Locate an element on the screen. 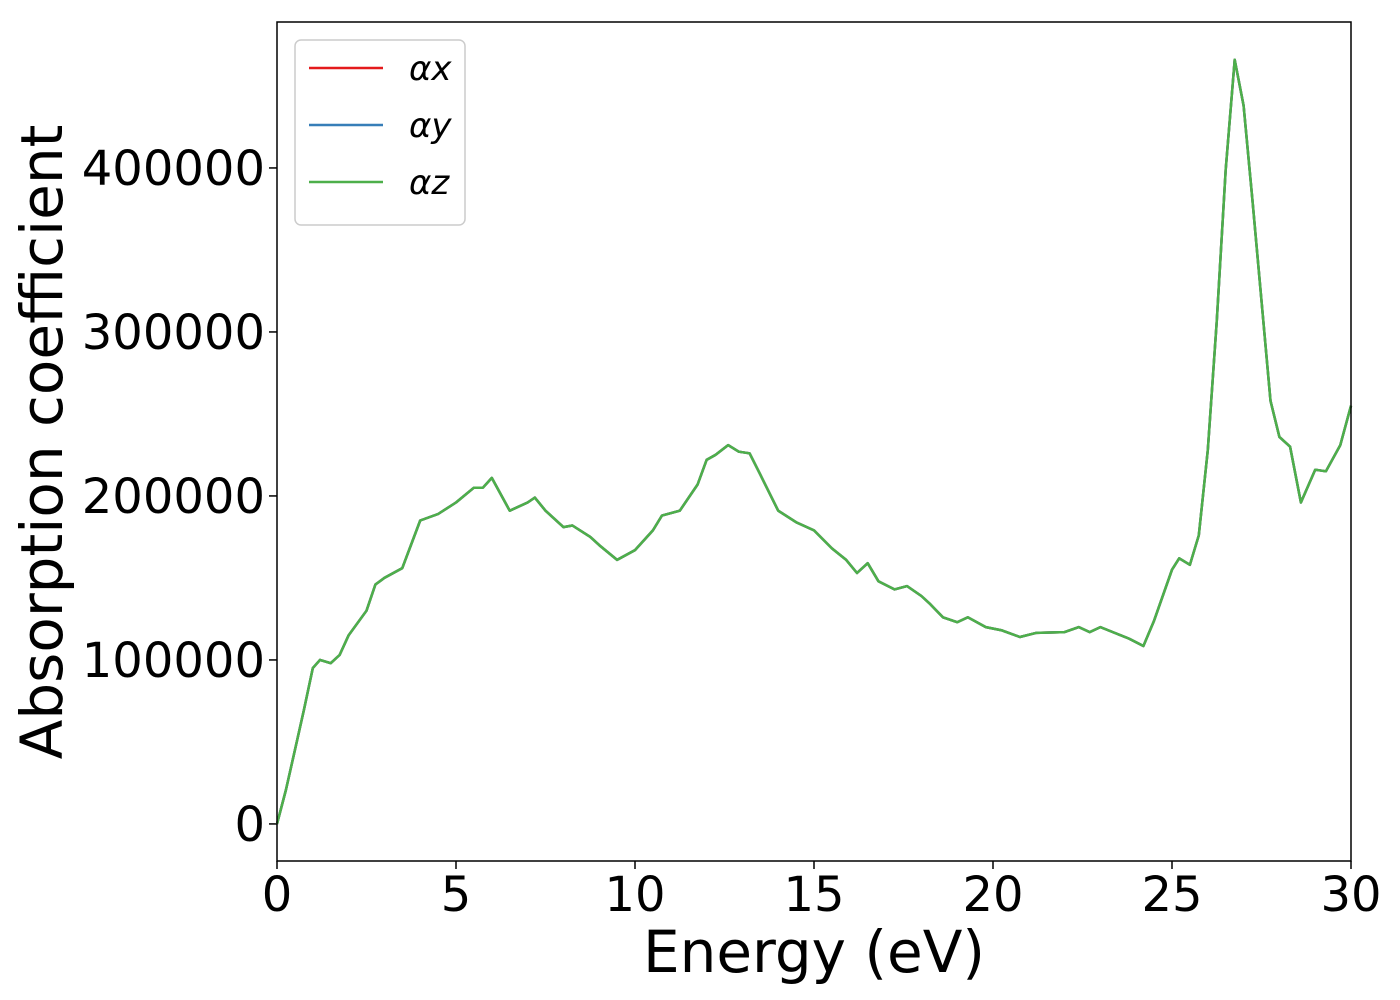 The image size is (1400, 1000). y-axis-label: Absorption coefficient is located at coordinates (42, 442).